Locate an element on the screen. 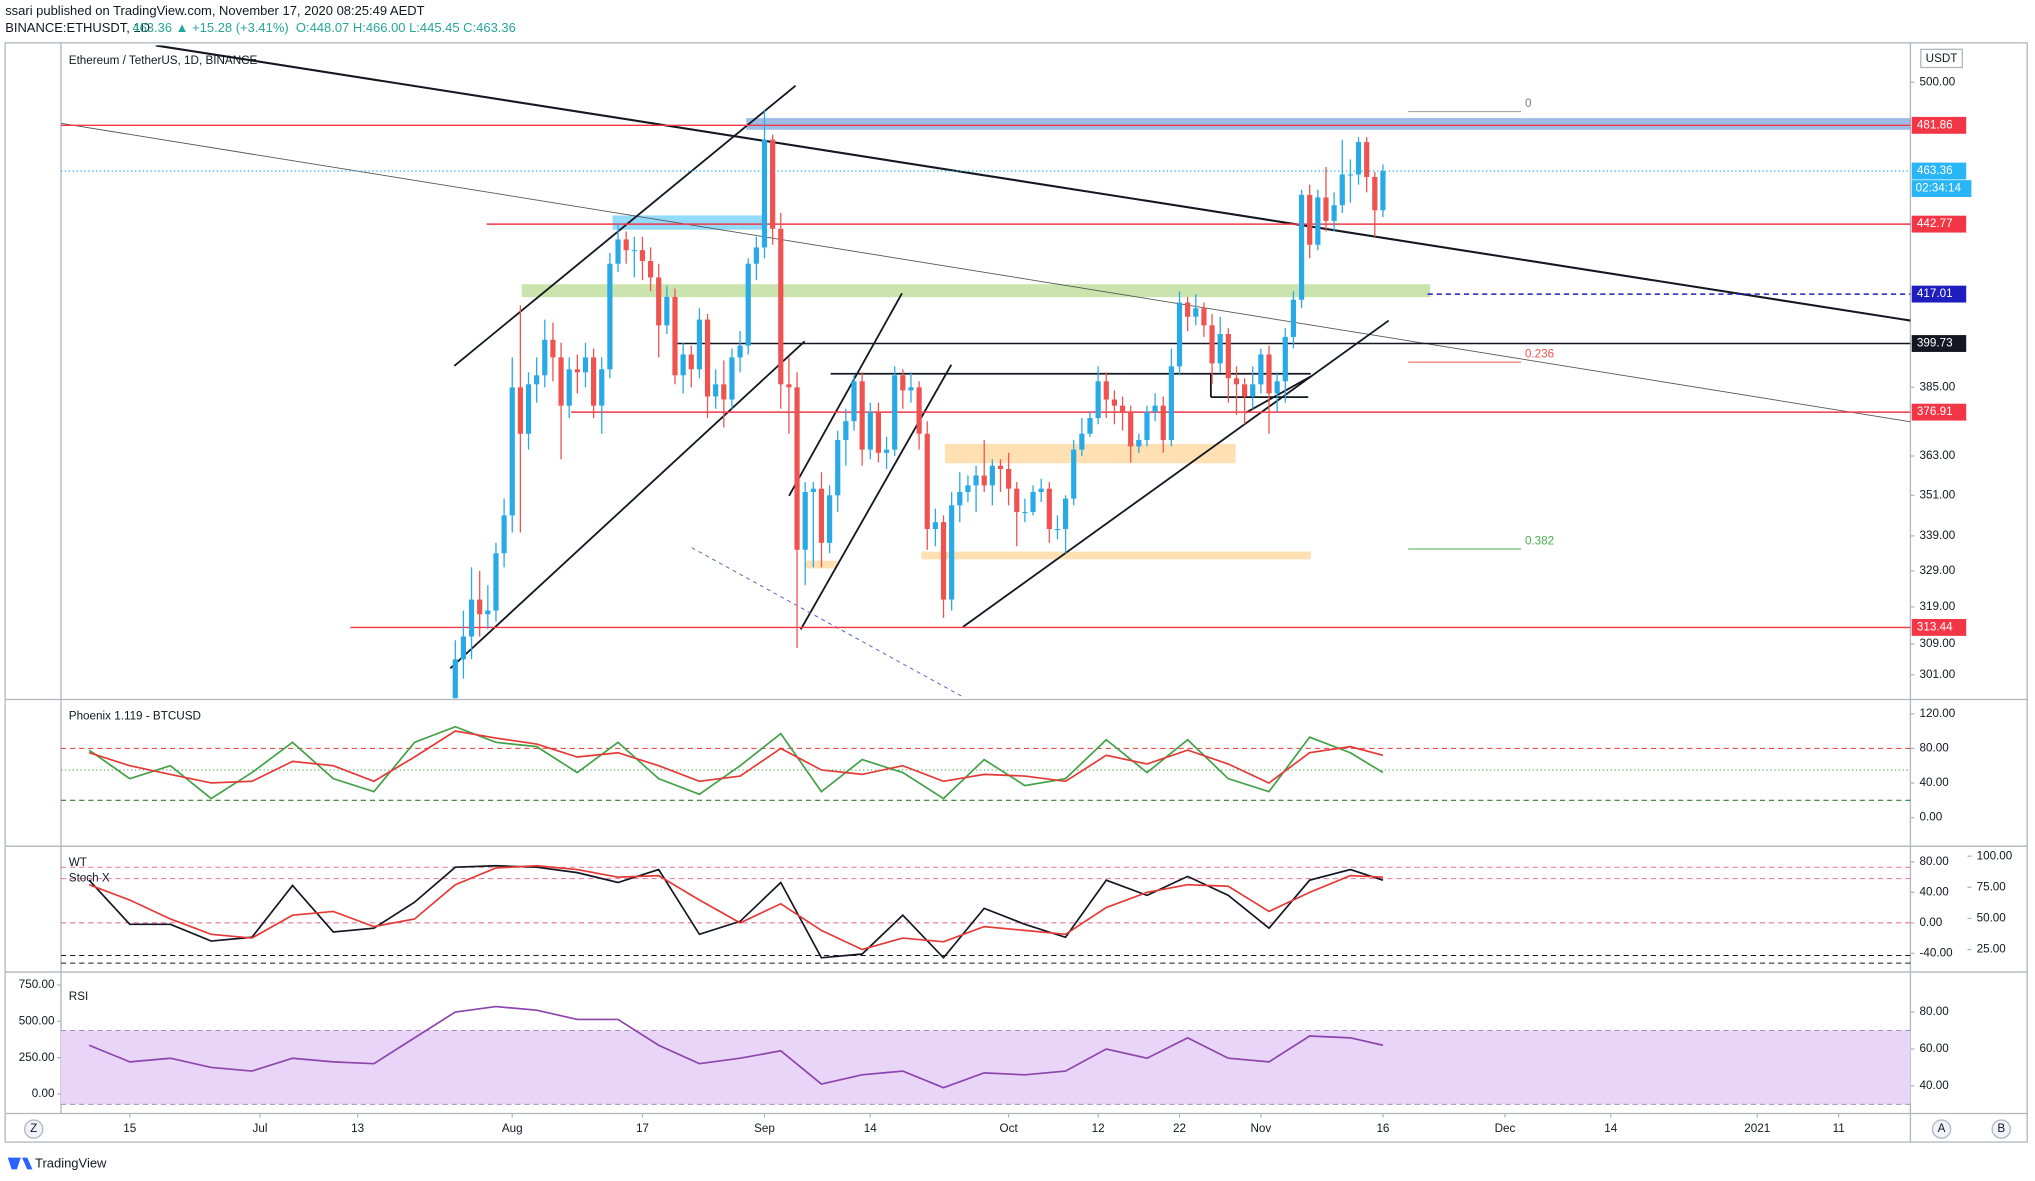 This screenshot has width=2035, height=1181. x-tick-label: Dec is located at coordinates (1505, 1128).